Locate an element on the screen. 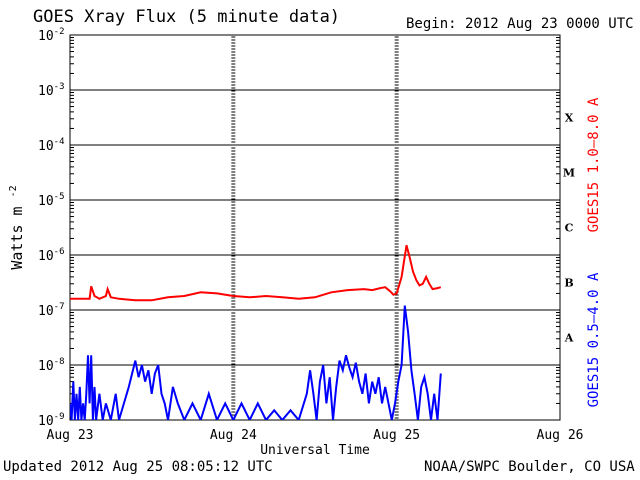  y-tick-label: 10⁻⁵ is located at coordinates (51, 200).